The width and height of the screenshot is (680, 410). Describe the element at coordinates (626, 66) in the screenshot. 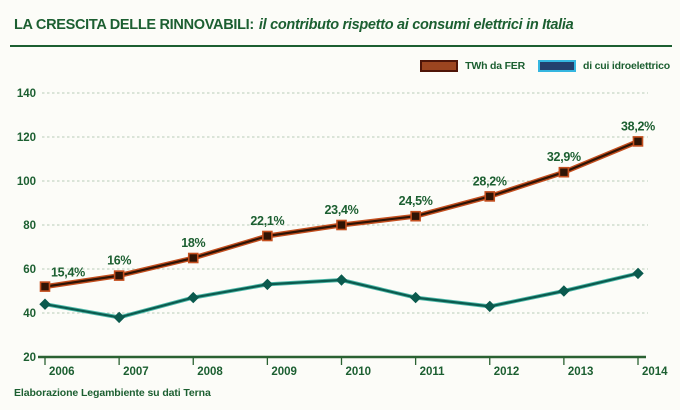

I see `legend-label: di cui idroelettrico` at that location.